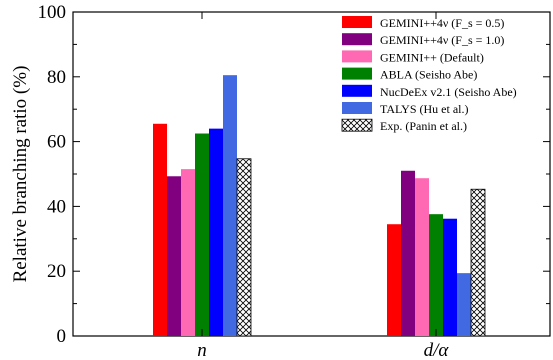  Describe the element at coordinates (424, 109) in the screenshot. I see `legend-entry-5: TALYS (Hu et al.)` at that location.